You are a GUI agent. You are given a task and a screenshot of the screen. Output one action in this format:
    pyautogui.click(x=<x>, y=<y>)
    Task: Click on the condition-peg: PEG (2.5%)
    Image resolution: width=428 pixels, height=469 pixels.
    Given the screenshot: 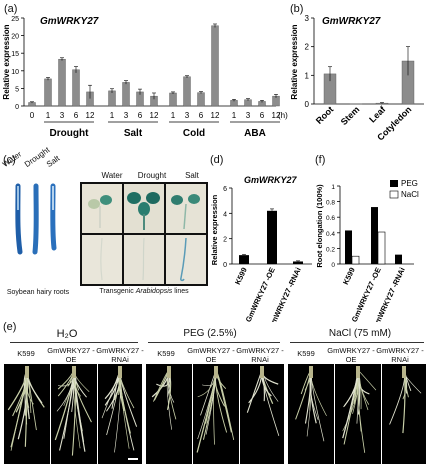 What is the action you would take?
    pyautogui.click(x=210, y=333)
    